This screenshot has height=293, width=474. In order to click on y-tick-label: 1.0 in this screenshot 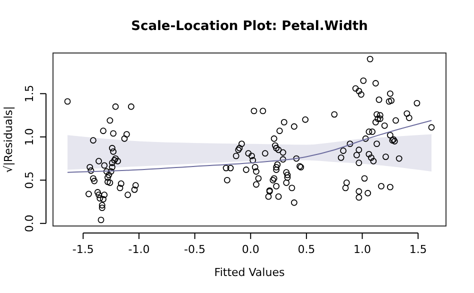, I will do `click(29, 137)`.